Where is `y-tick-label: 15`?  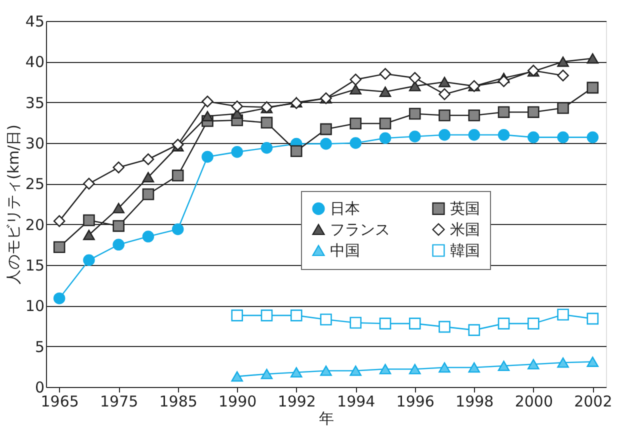 y-tick-label: 15 is located at coordinates (34, 265).